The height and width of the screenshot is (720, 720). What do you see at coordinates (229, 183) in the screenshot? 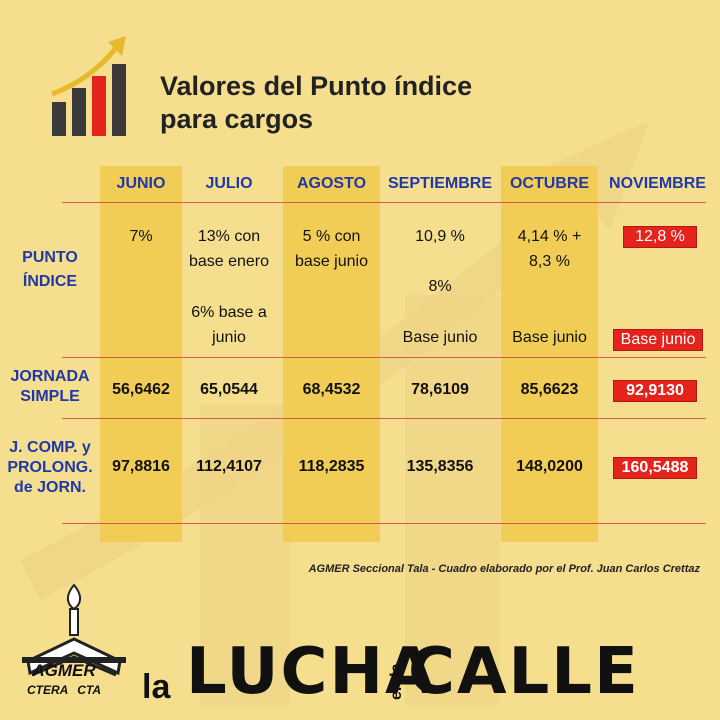
I see `header-julio: JULIO` at bounding box center [229, 183].